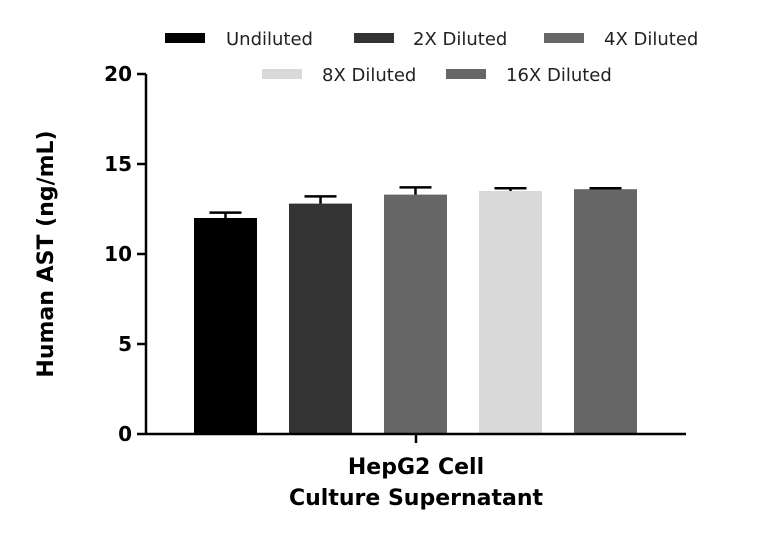 Image resolution: width=768 pixels, height=538 pixels. I want to click on legend-label: 8X Diluted, so click(369, 75).